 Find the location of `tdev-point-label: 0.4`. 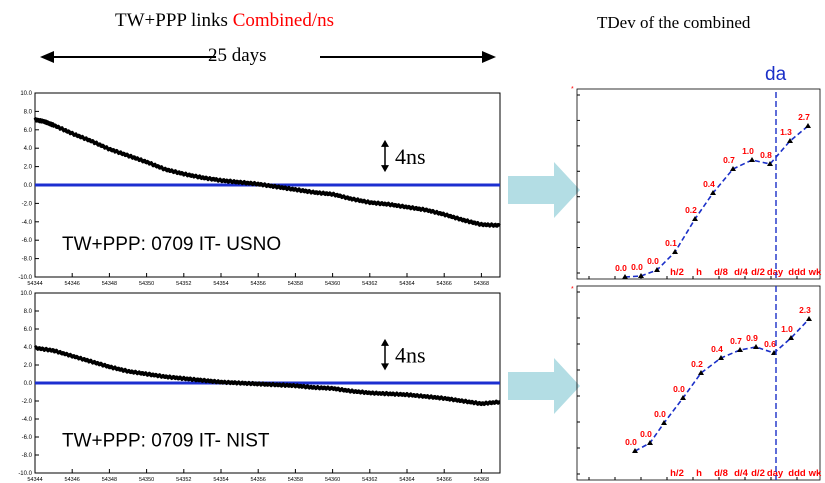

tdev-point-label: 0.4 is located at coordinates (709, 184).